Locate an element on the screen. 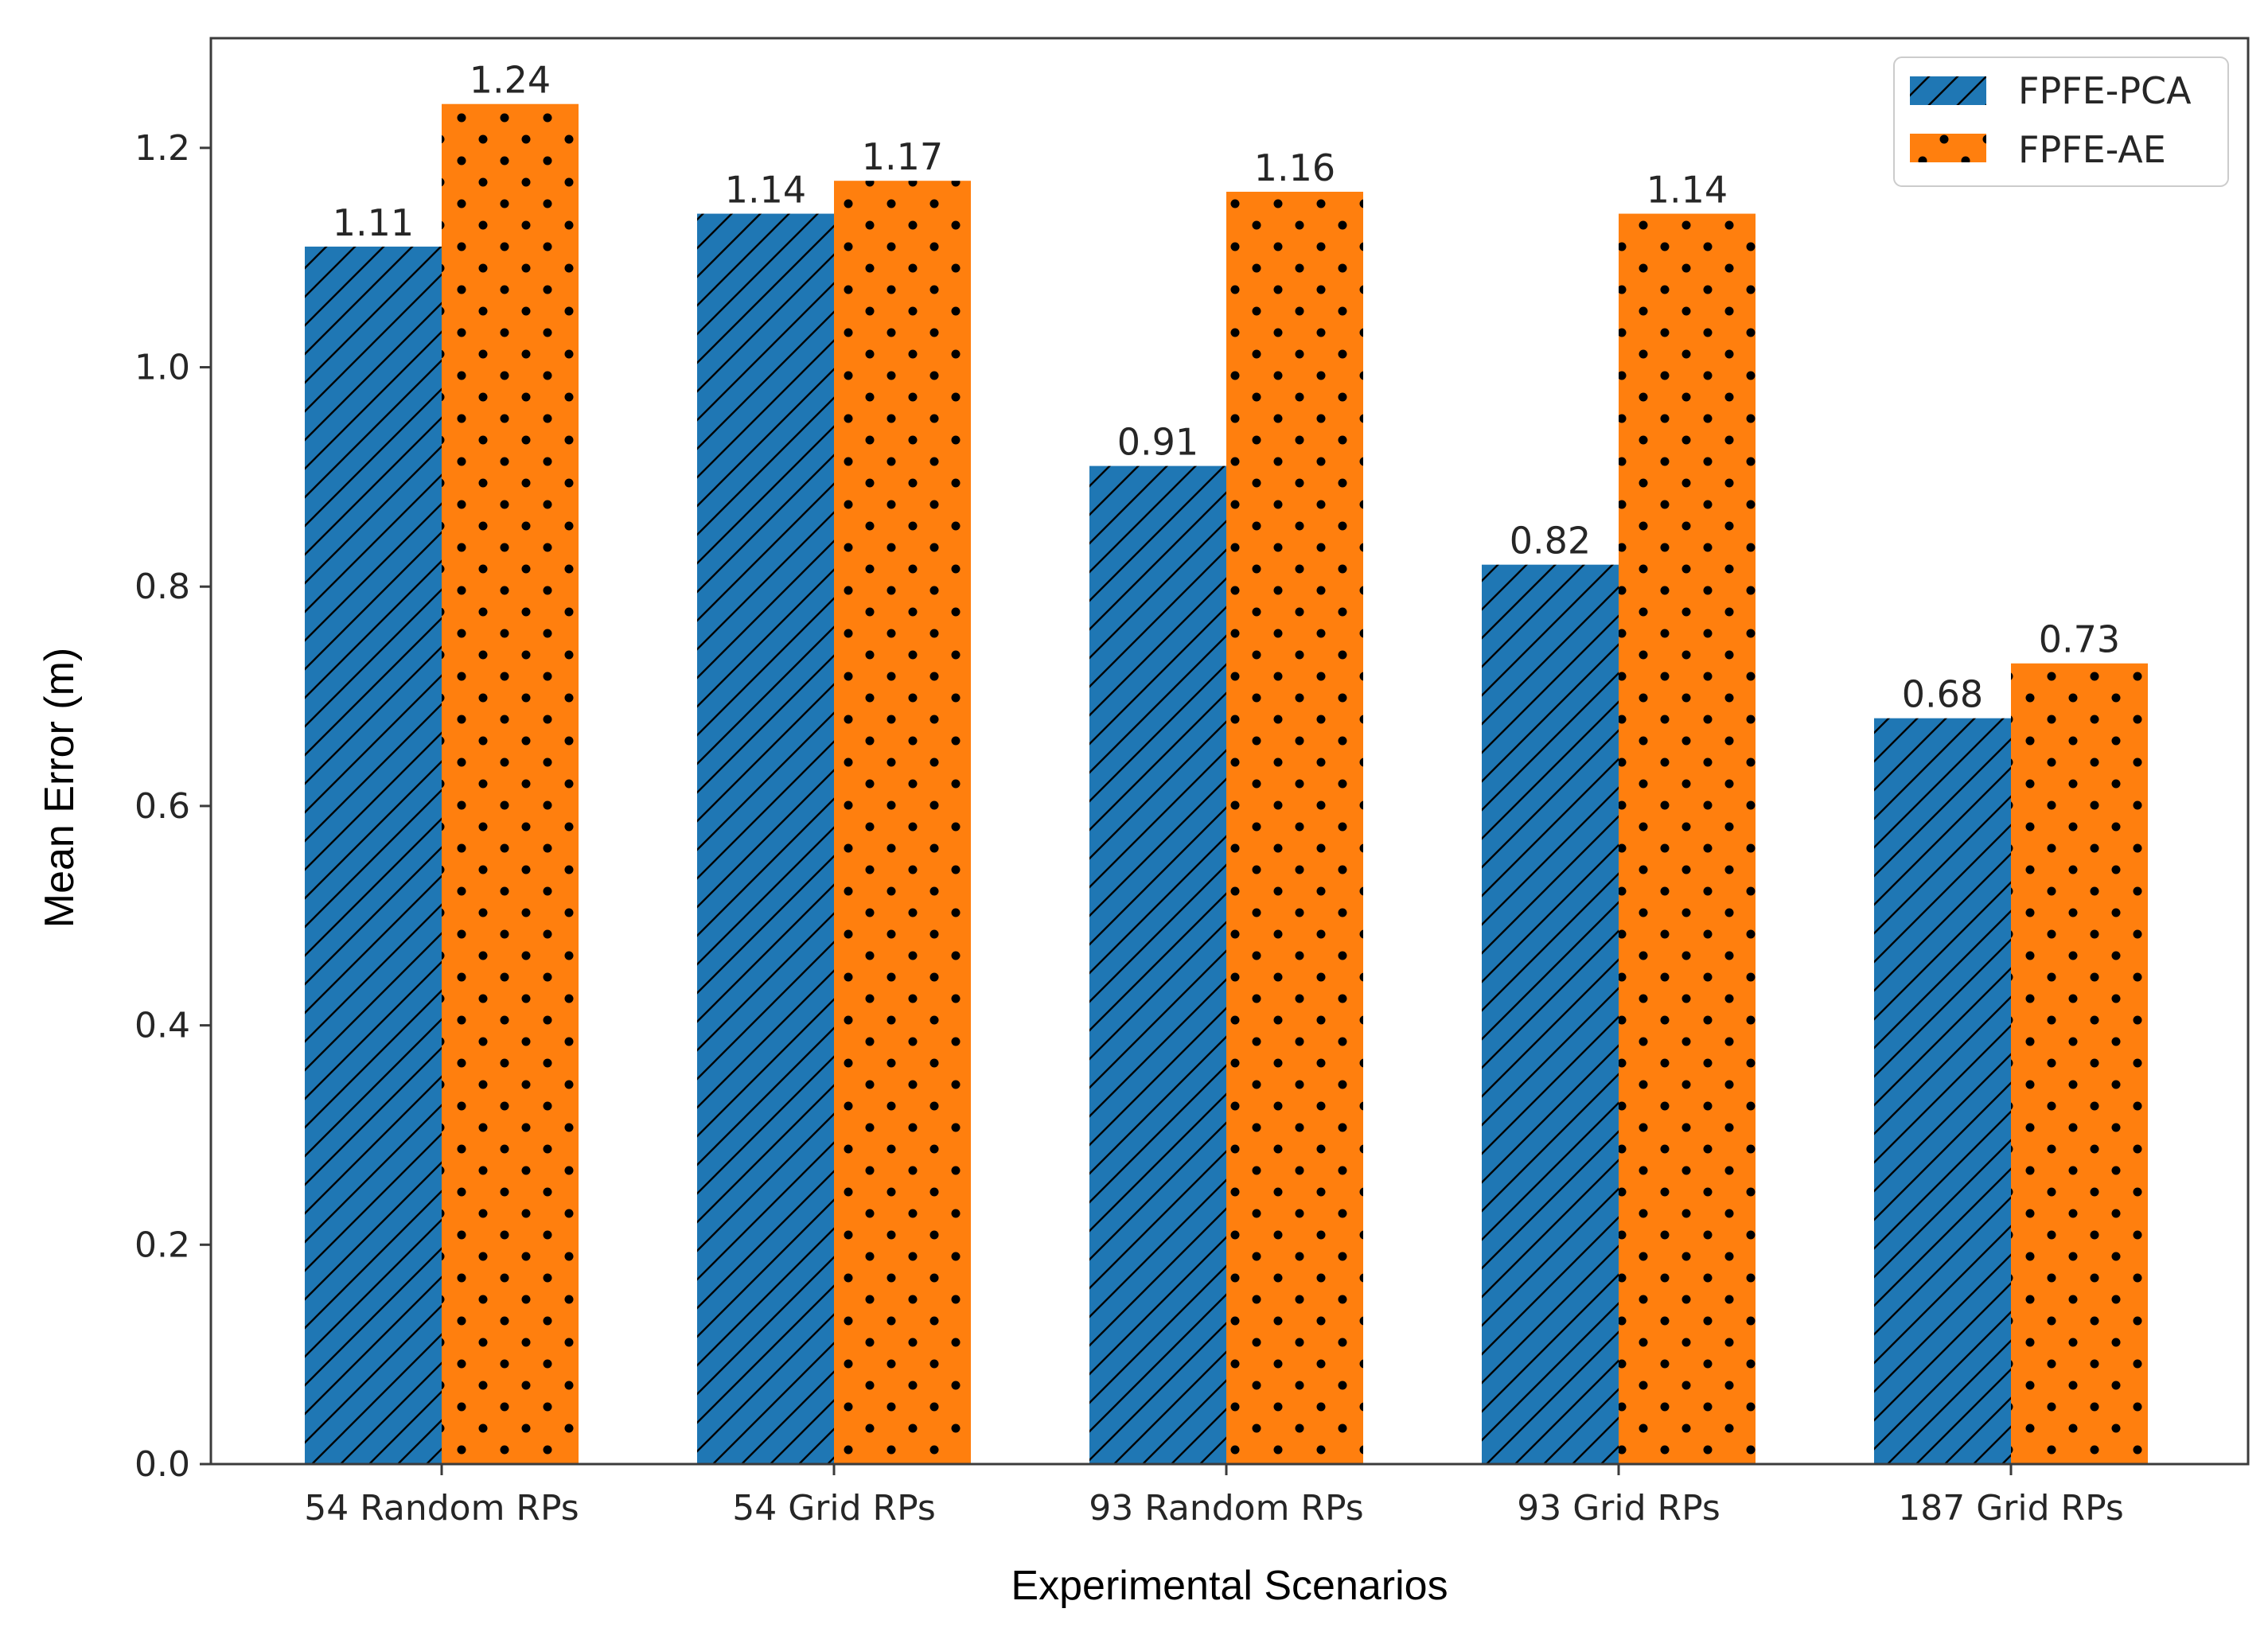 The height and width of the screenshot is (1628, 2268). y-tick-label: 0.0 is located at coordinates (162, 1464).